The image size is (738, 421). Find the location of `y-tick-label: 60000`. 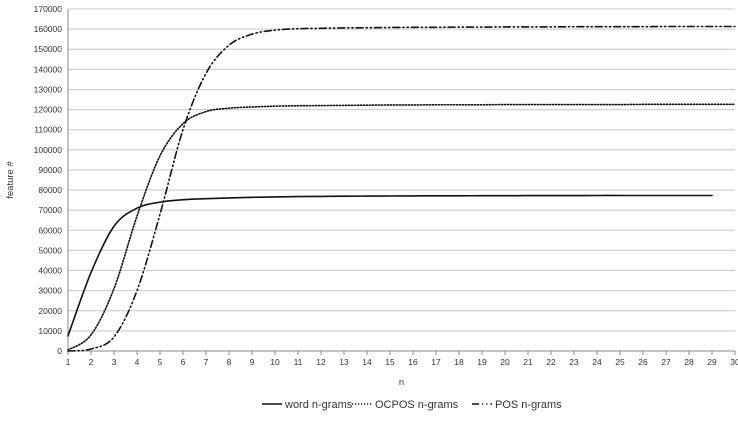

y-tick-label: 60000 is located at coordinates (50, 230).